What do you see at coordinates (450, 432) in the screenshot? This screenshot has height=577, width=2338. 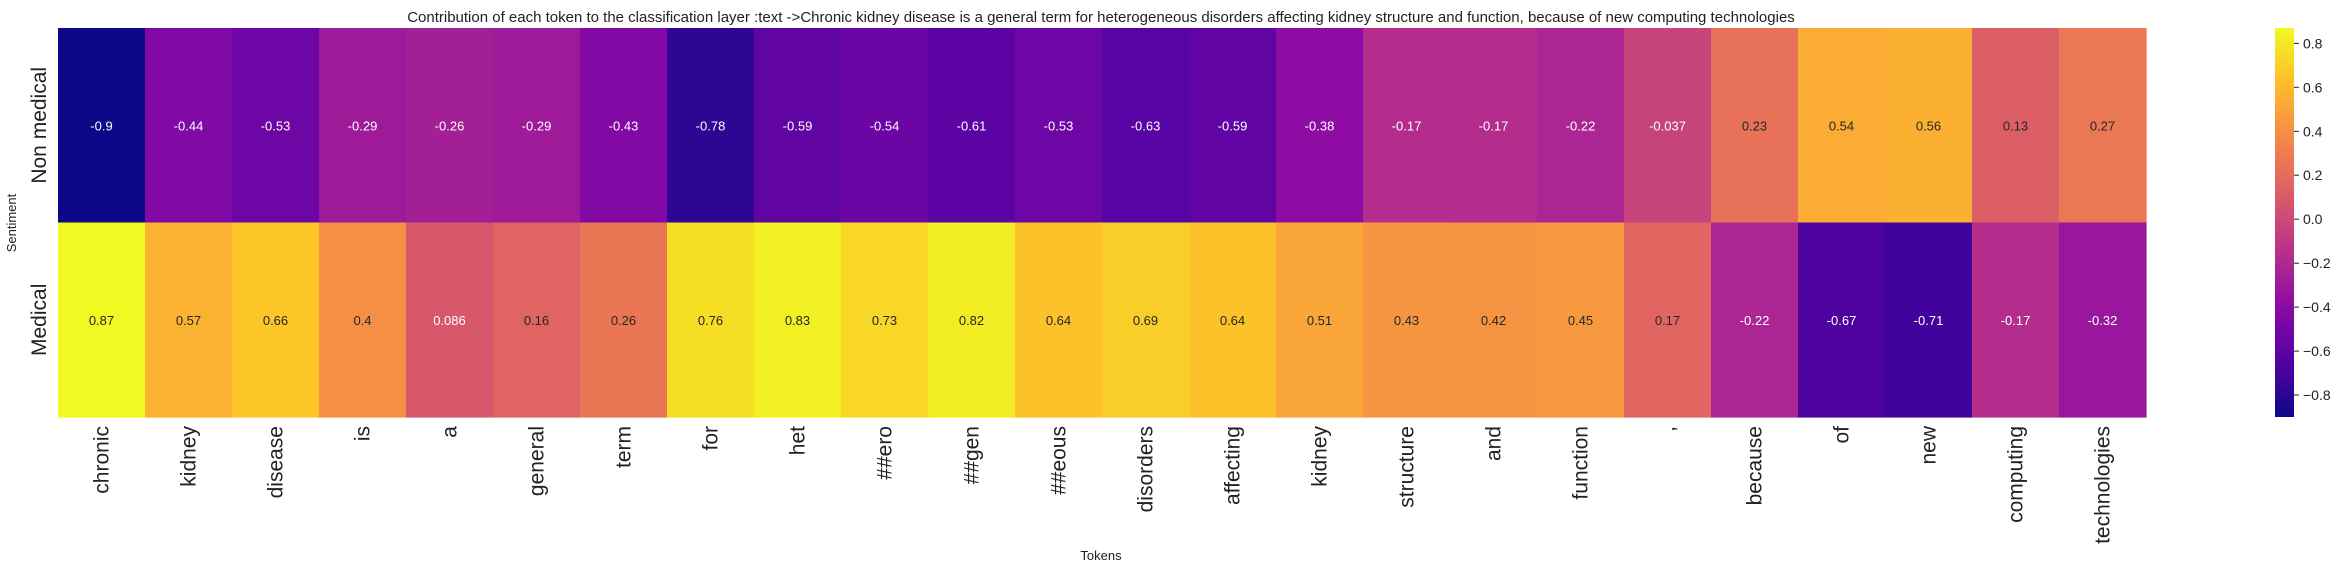 I see `column-tick-label: a` at bounding box center [450, 432].